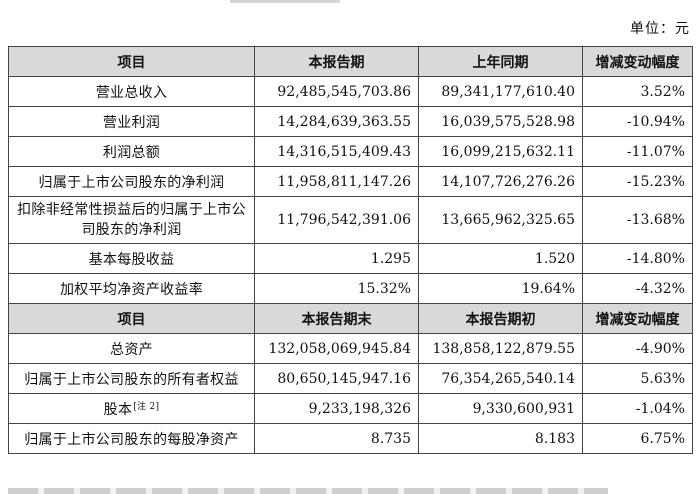  What do you see at coordinates (131, 348) in the screenshot?
I see `row-label: 总资产` at bounding box center [131, 348].